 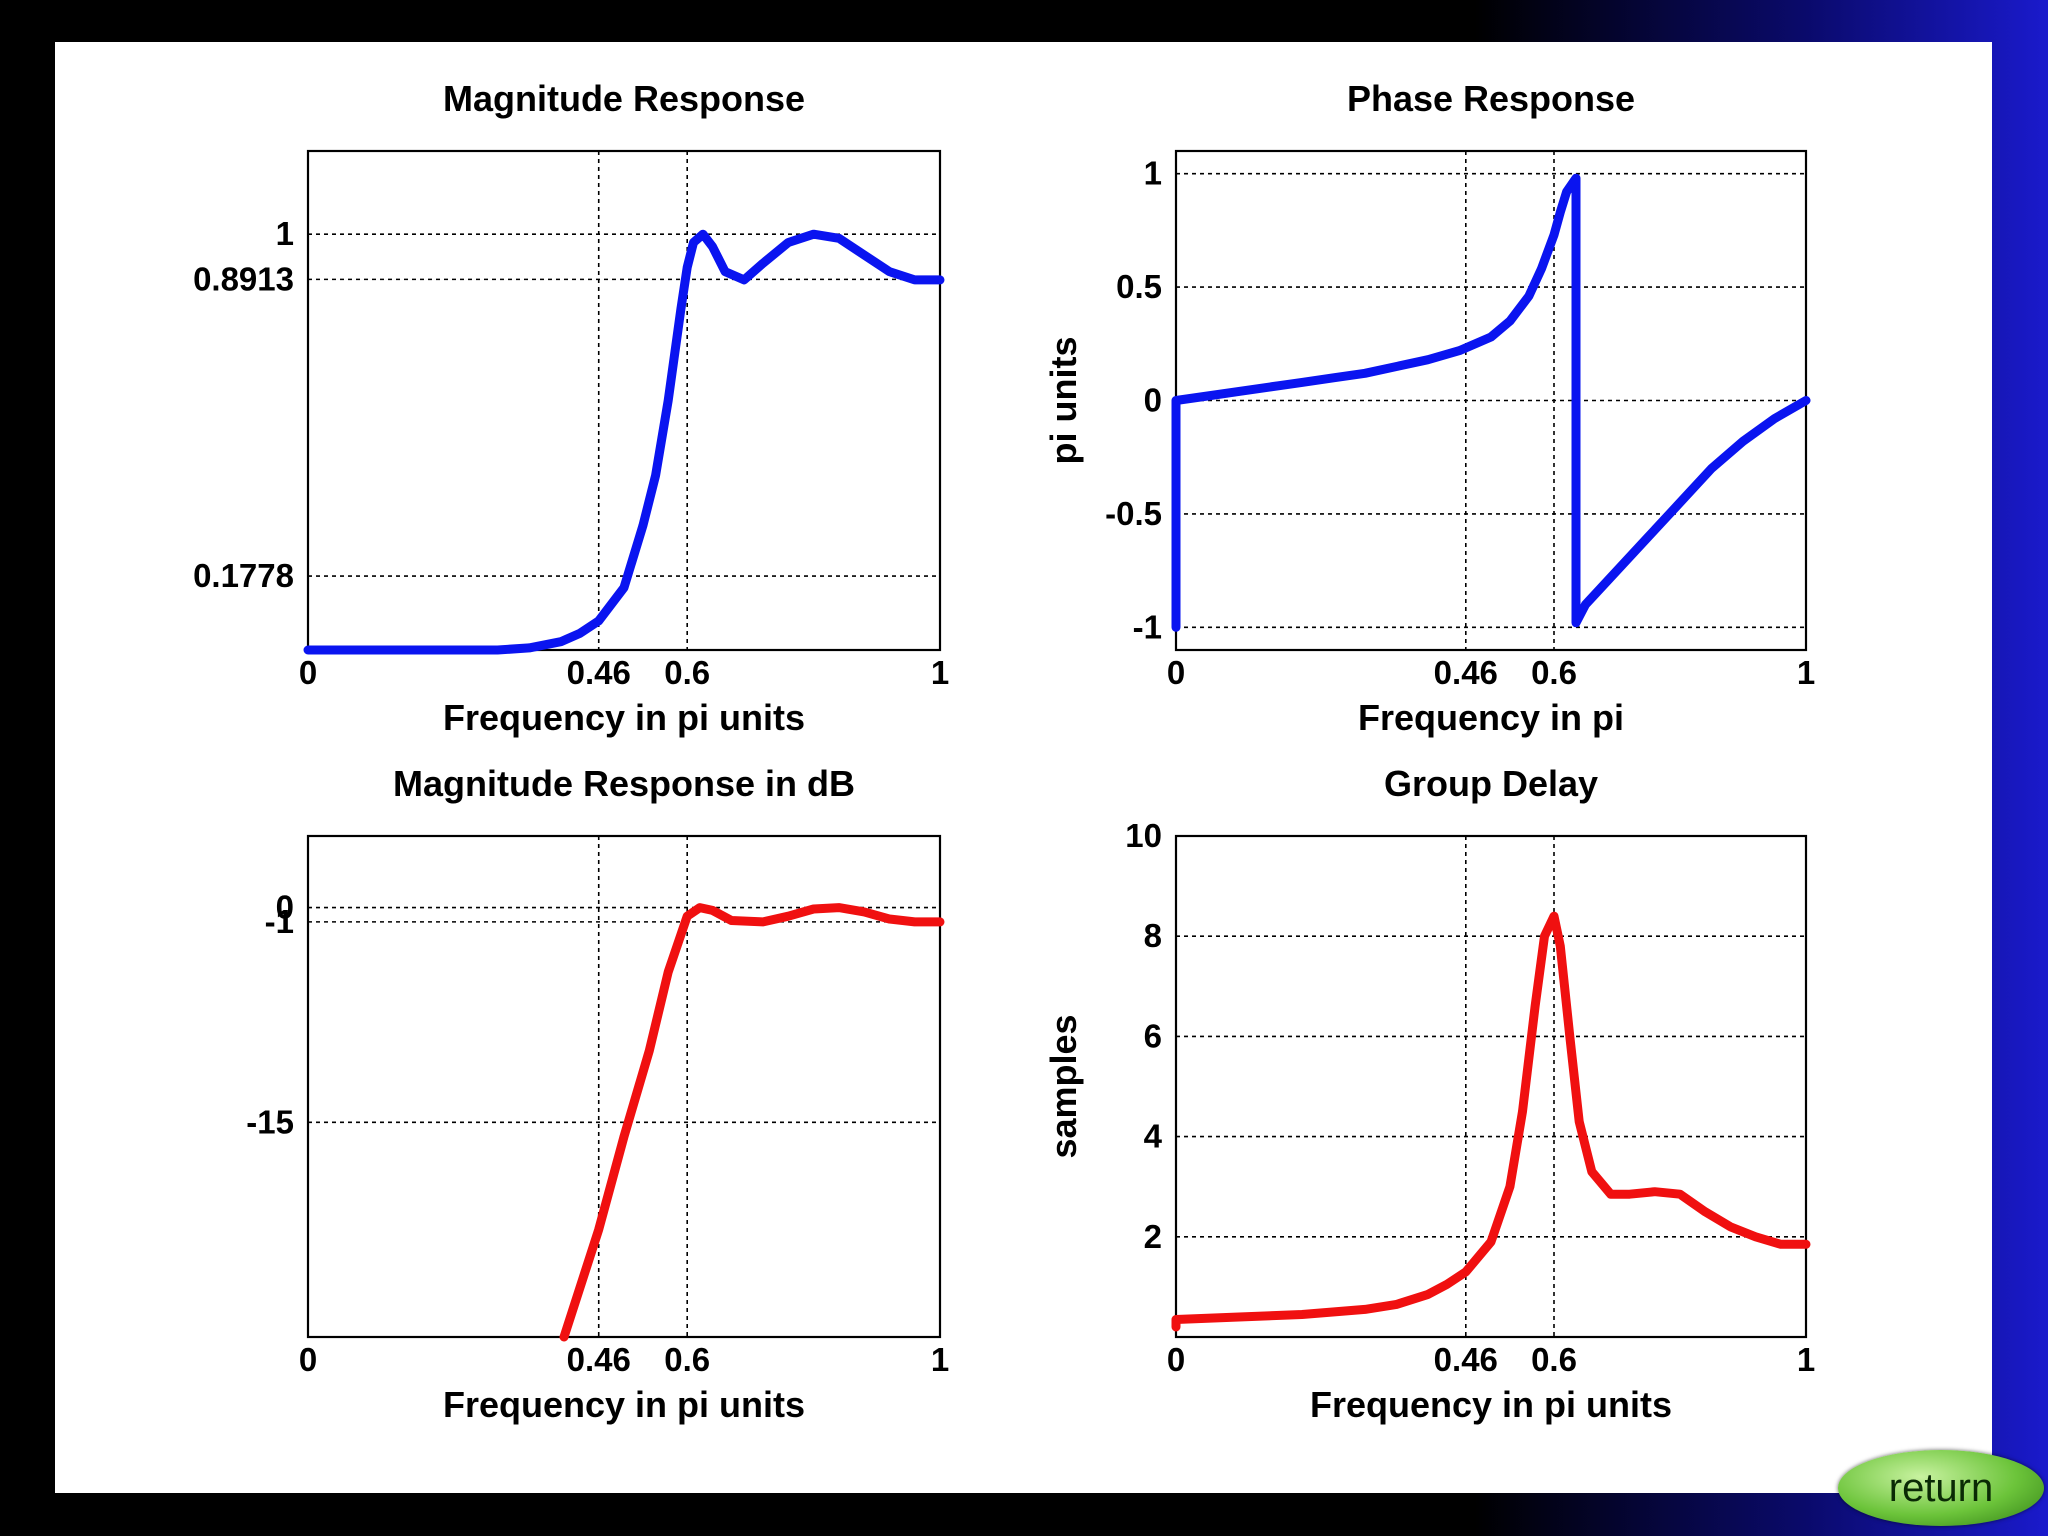 I want to click on phase-ytick-0: -1, so click(x=1147, y=626).